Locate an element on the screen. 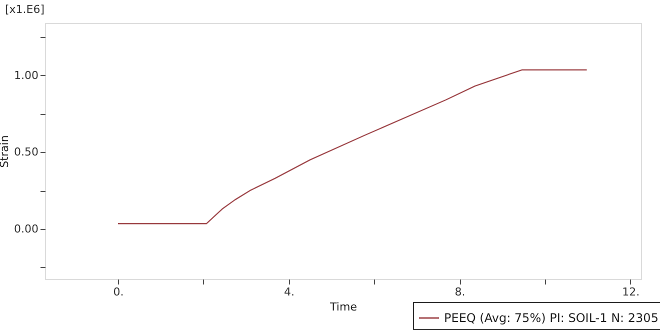 This screenshot has width=660, height=330. y-tick-label: 0.50 is located at coordinates (26, 152).